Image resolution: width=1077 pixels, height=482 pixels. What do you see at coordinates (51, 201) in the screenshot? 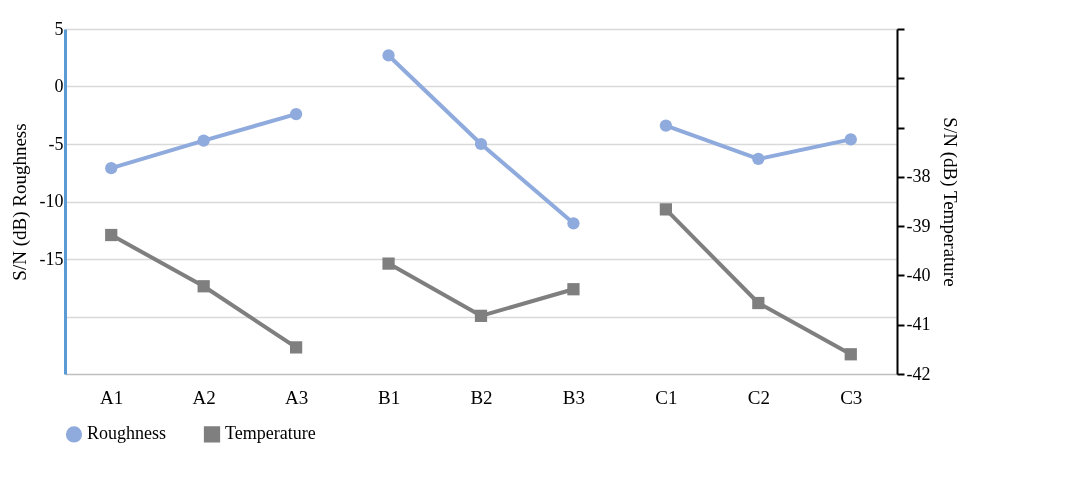
I see `y-tick-label: -10` at bounding box center [51, 201].